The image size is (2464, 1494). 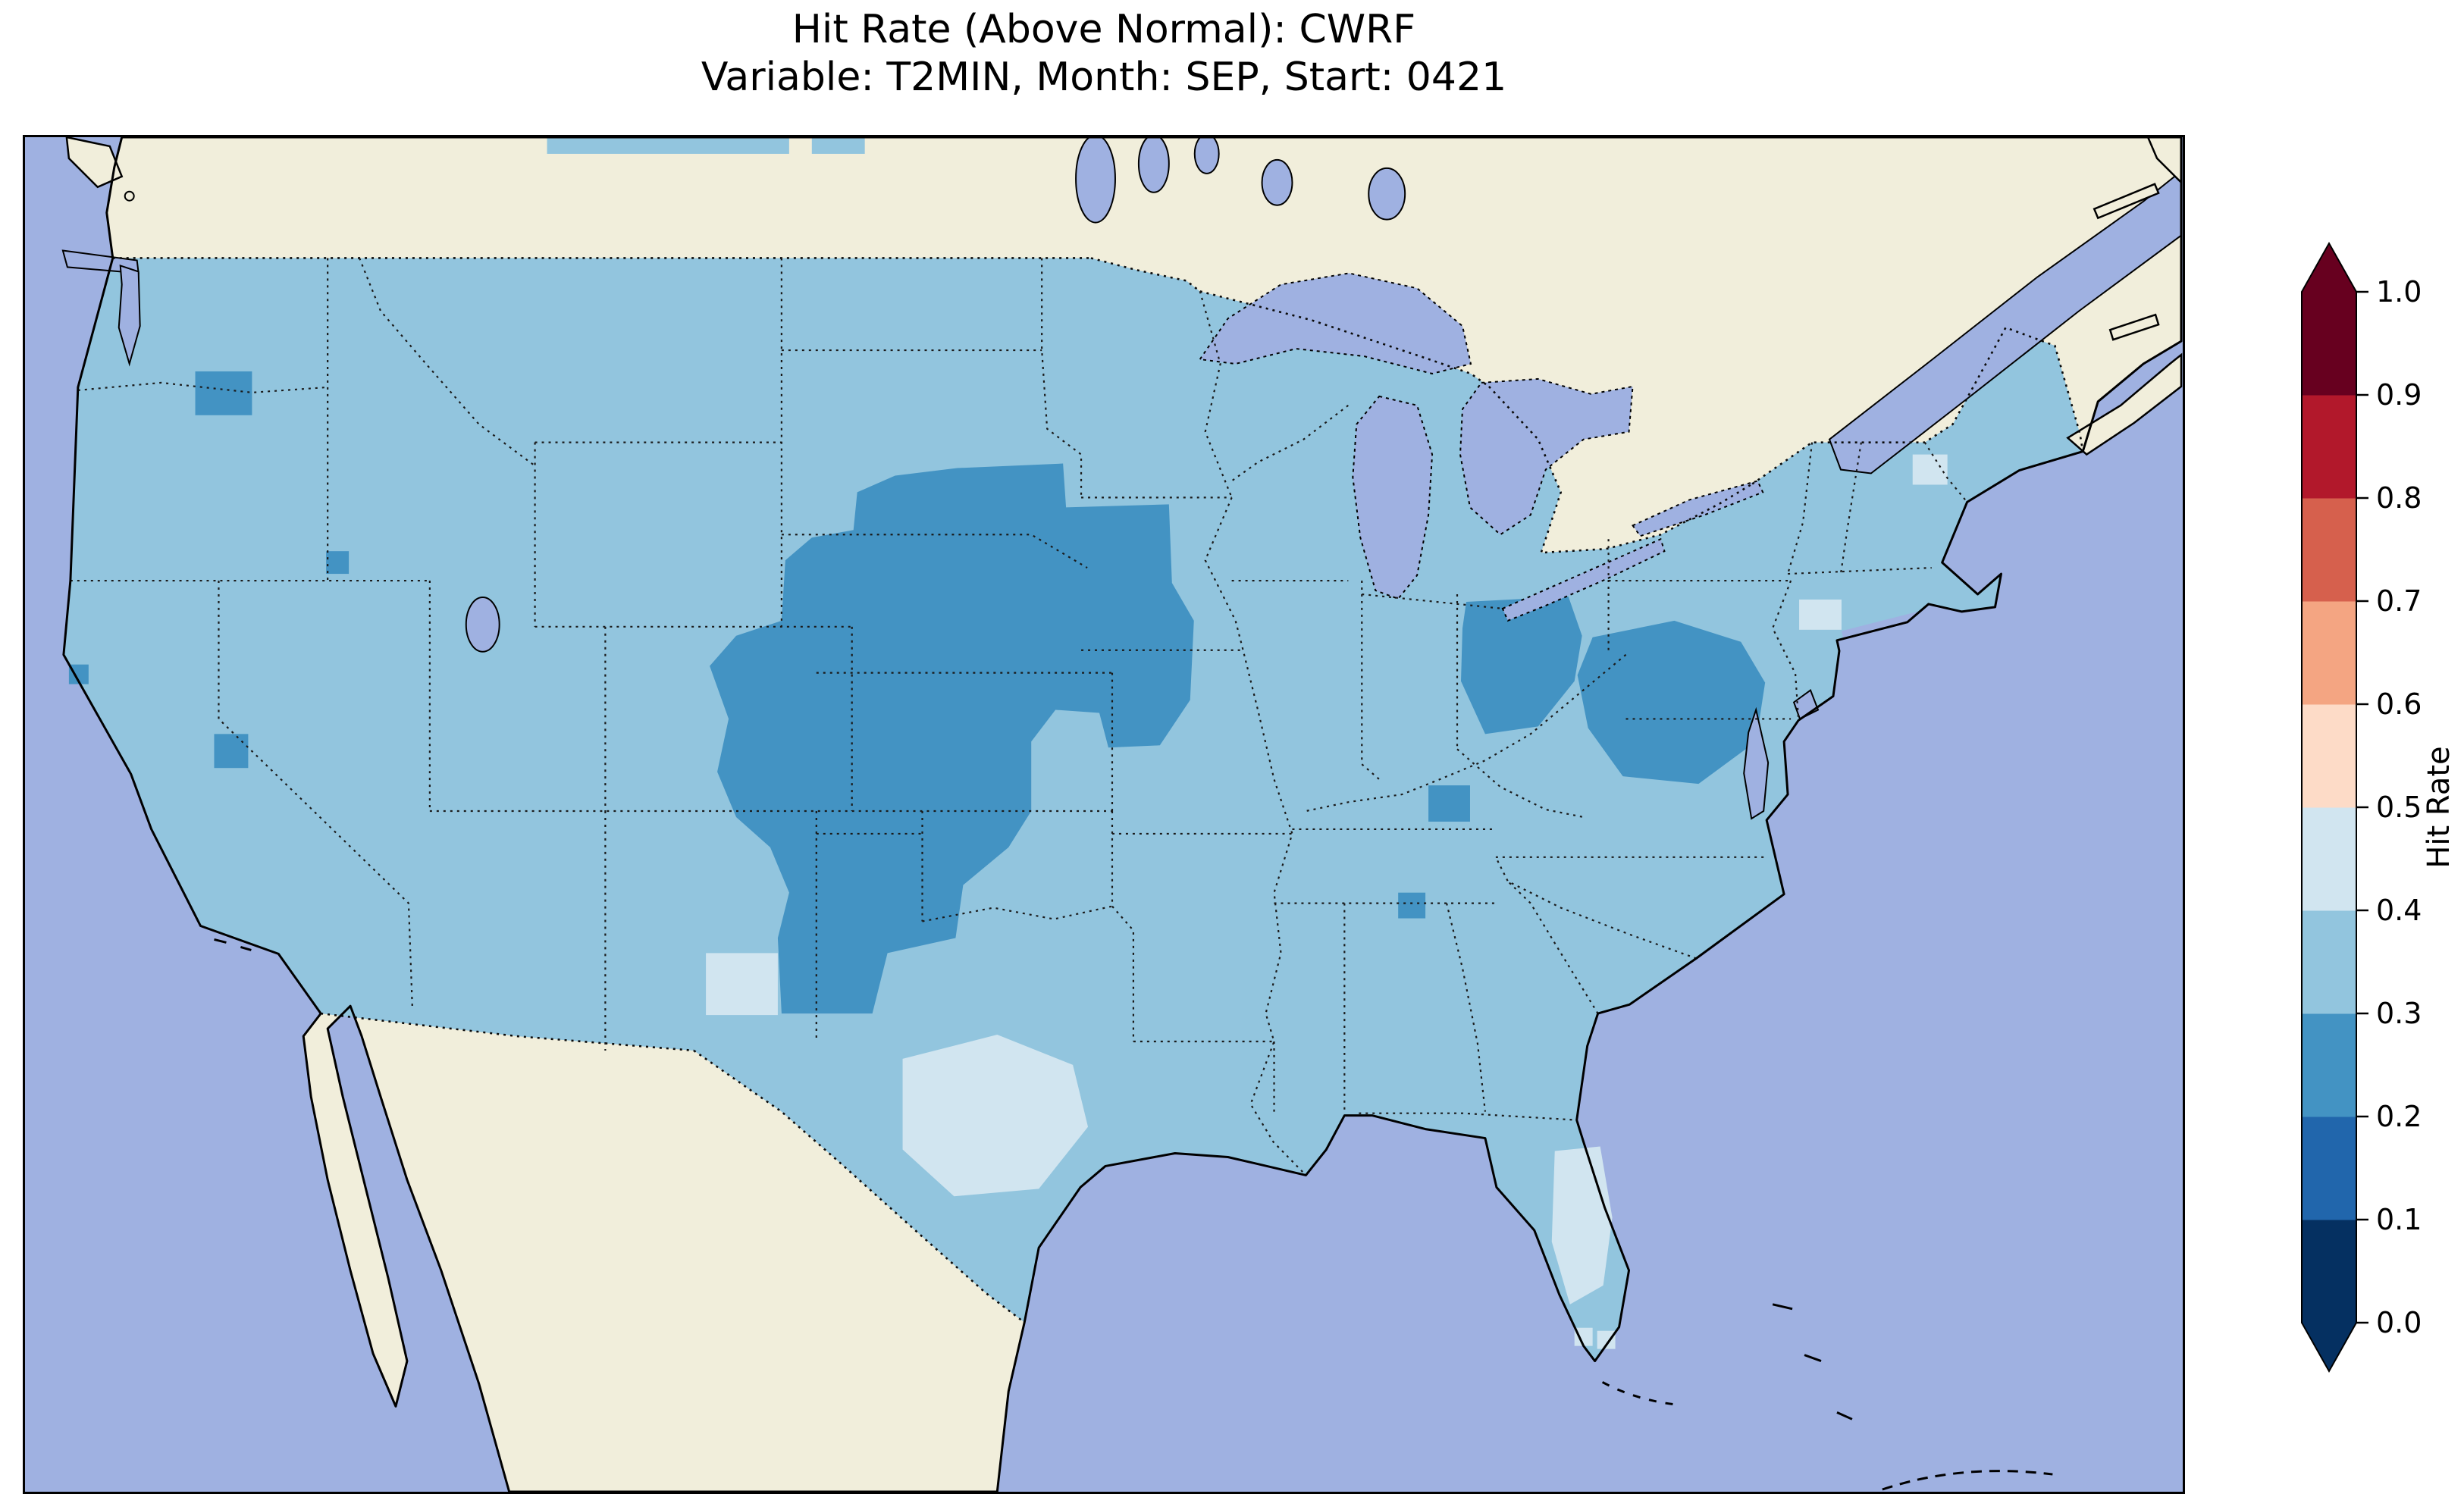 What do you see at coordinates (1640, 1393) in the screenshot?
I see `florida-keys` at bounding box center [1640, 1393].